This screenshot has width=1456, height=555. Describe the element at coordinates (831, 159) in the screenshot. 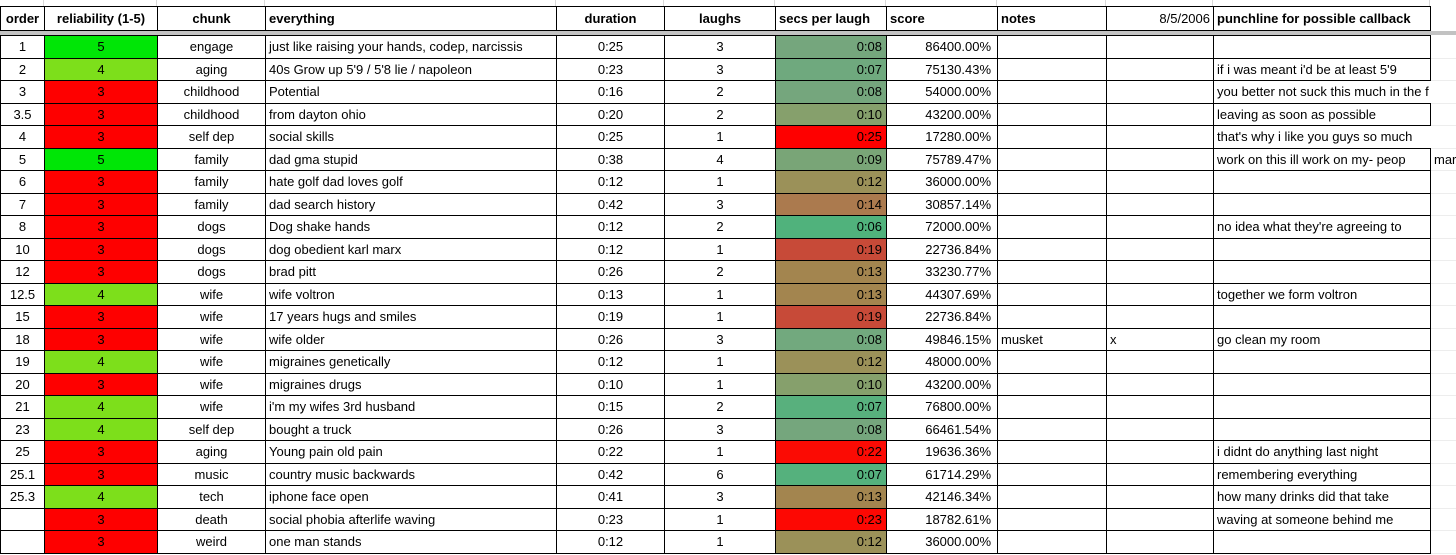

I see `cell-secs-per-laugh: 0:09` at that location.